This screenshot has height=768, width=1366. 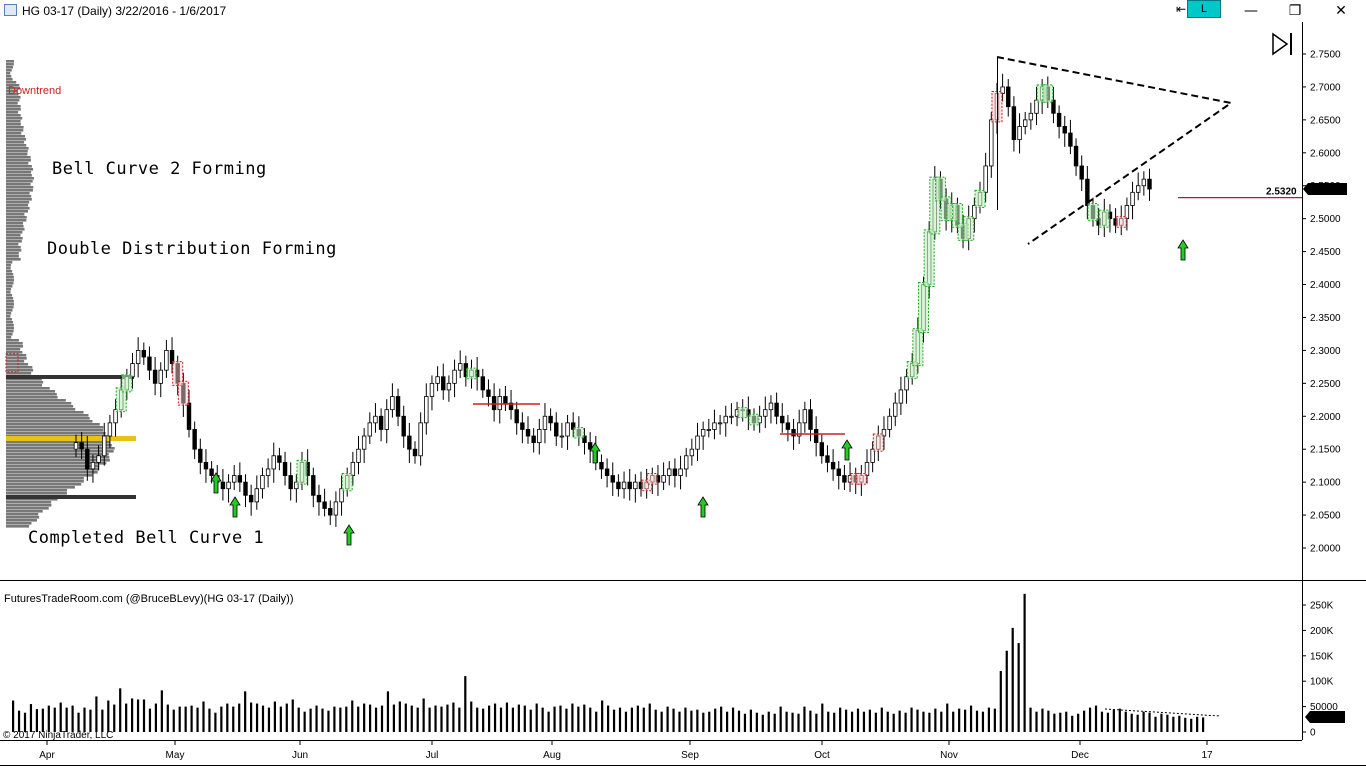 I want to click on volume-axis-ticks: 0 50000 100K 150K 200K 250K, so click(x=1320, y=670).